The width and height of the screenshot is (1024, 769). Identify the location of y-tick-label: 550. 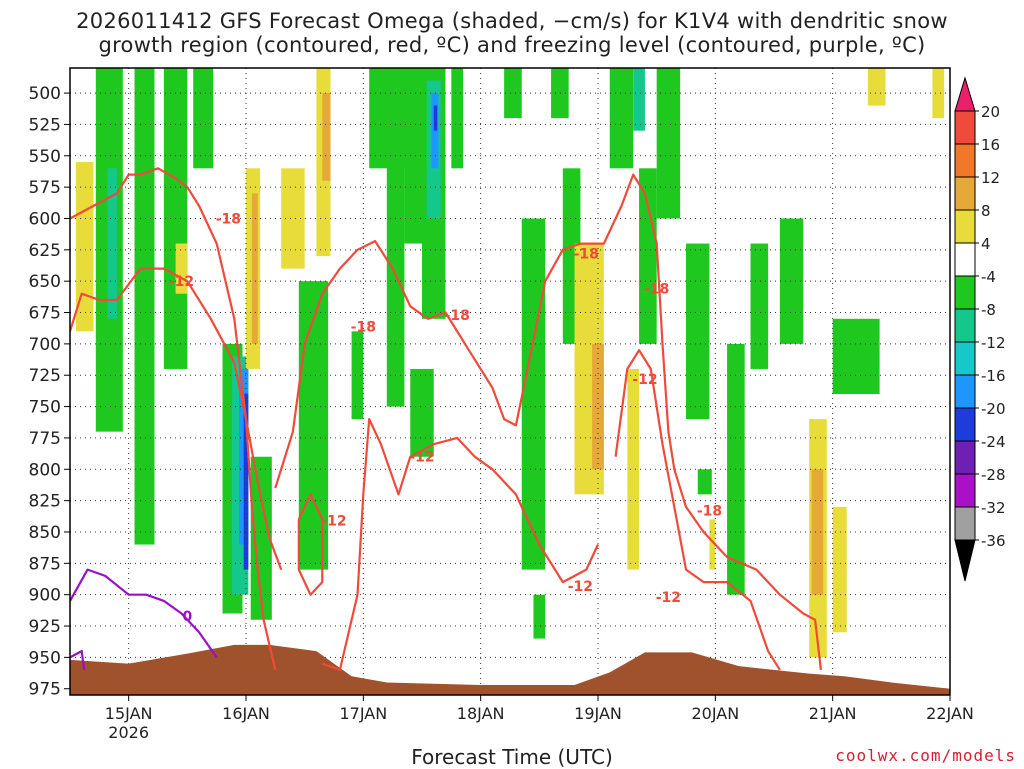
(45, 157).